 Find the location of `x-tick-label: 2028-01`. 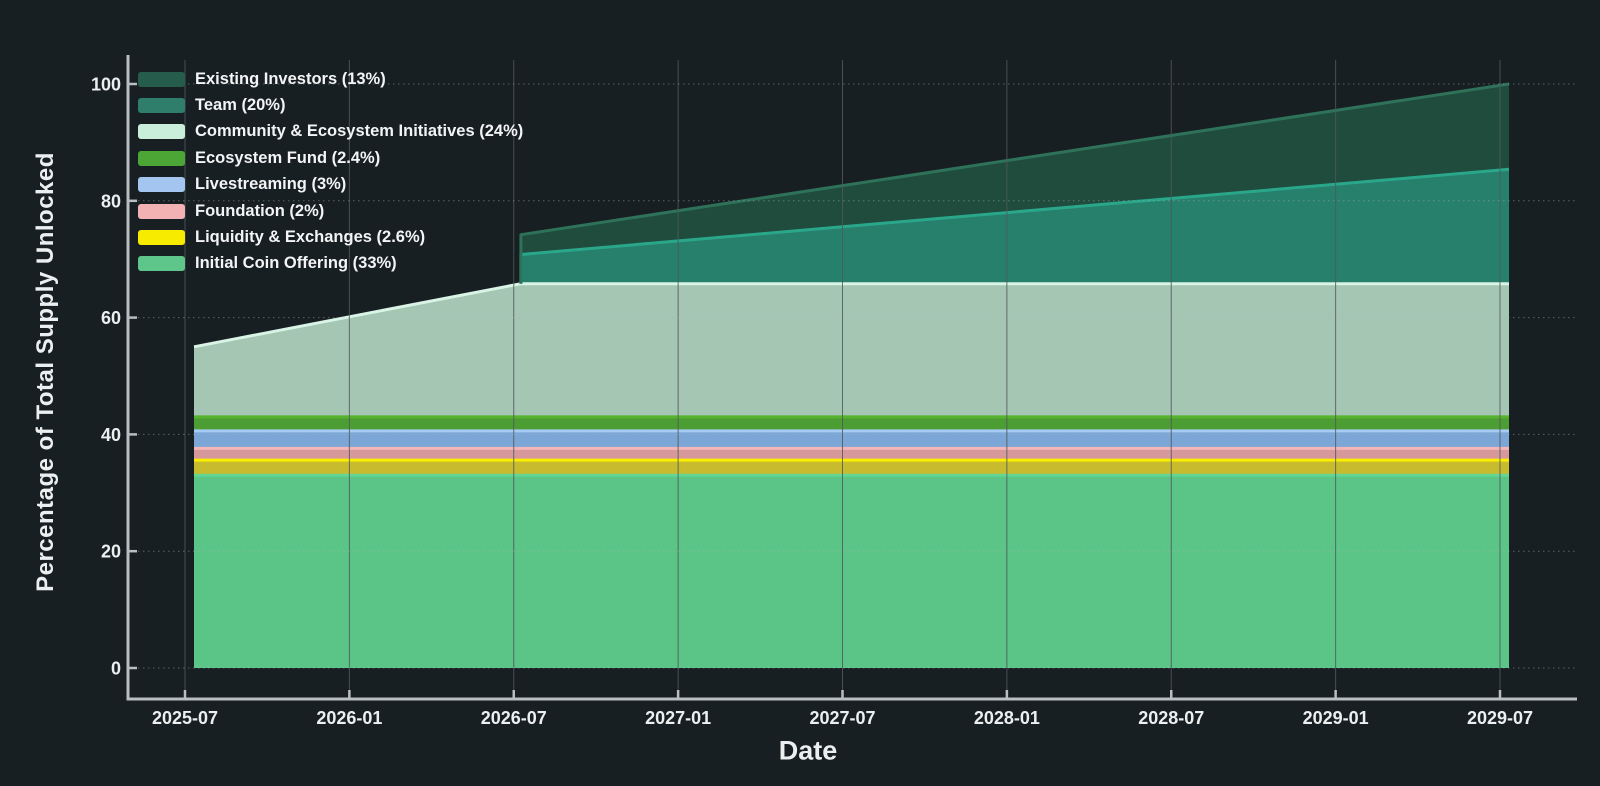

x-tick-label: 2028-01 is located at coordinates (1007, 718).